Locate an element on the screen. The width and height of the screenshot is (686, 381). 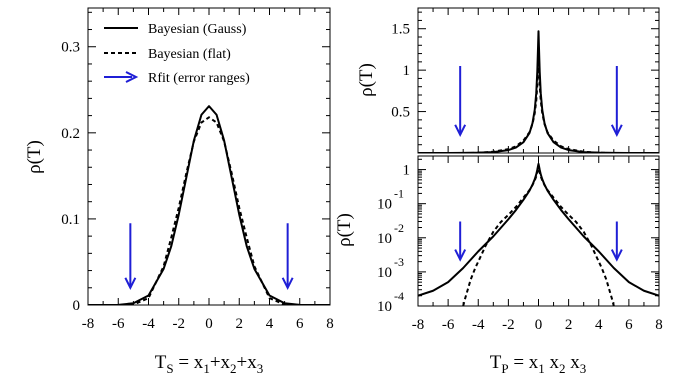
right-top-rfit-arrowhead-left is located at coordinates (460, 131).